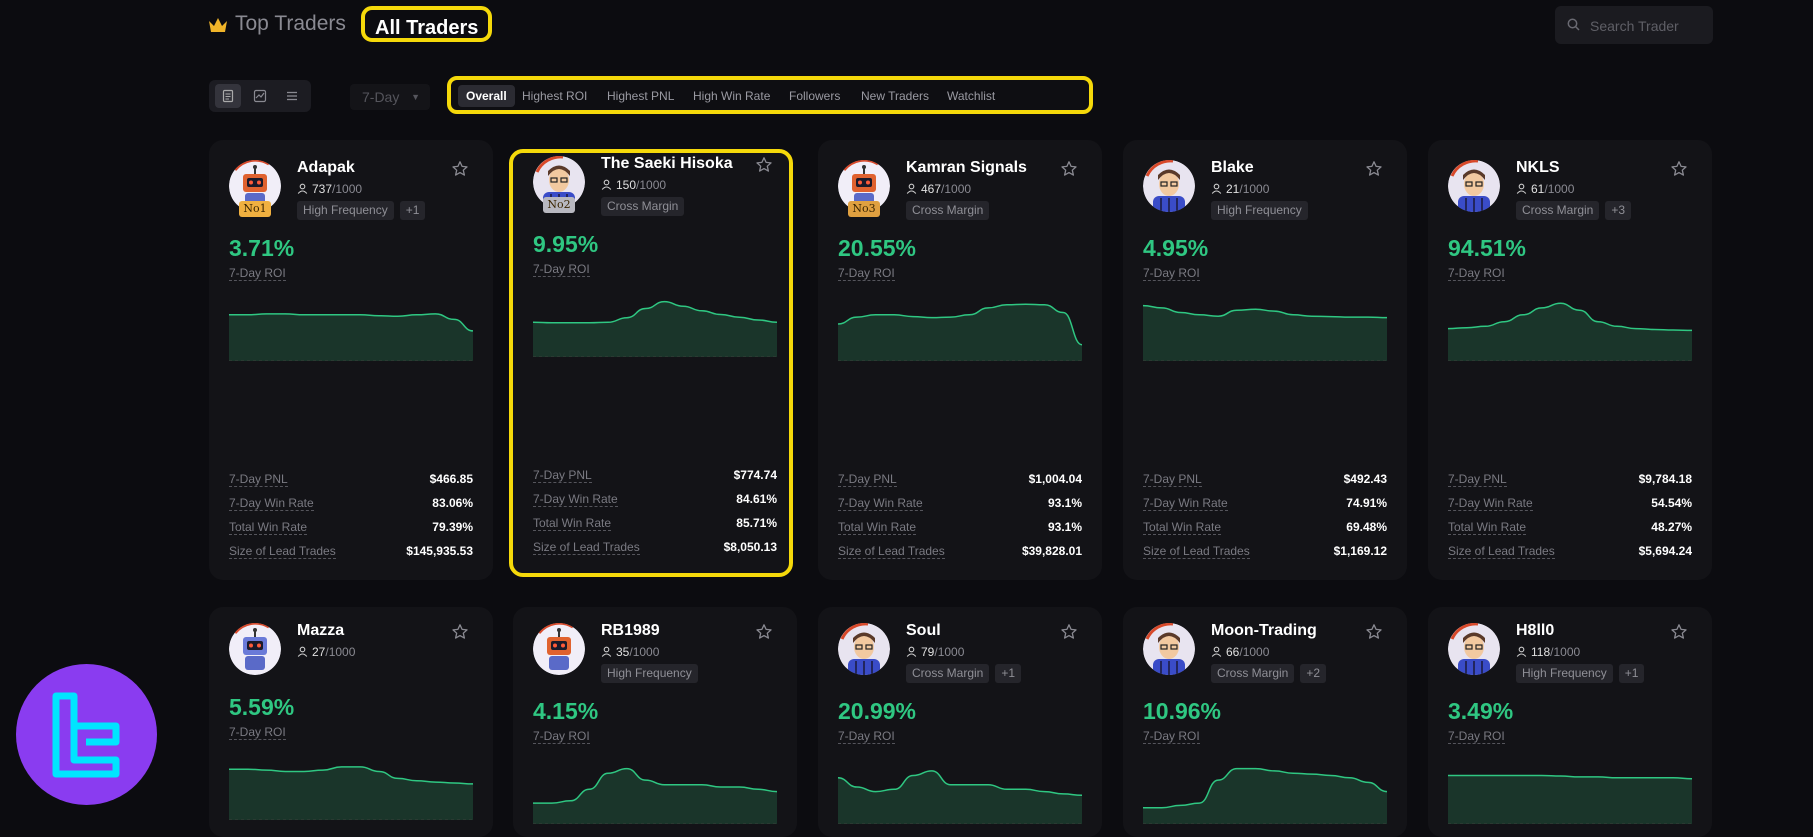 This screenshot has height=837, width=1813. I want to click on filter-tab-highest-roi: Highest ROI, so click(555, 96).